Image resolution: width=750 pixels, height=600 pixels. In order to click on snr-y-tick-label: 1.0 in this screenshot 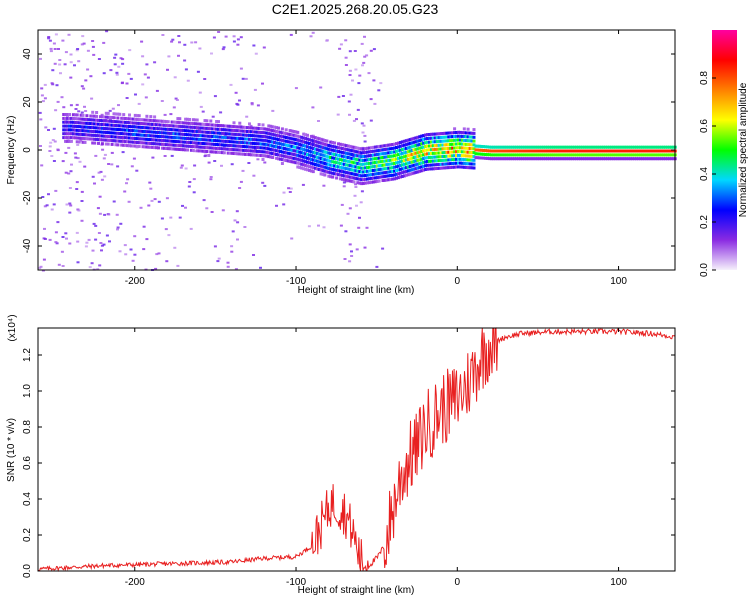, I will do `click(27, 391)`.